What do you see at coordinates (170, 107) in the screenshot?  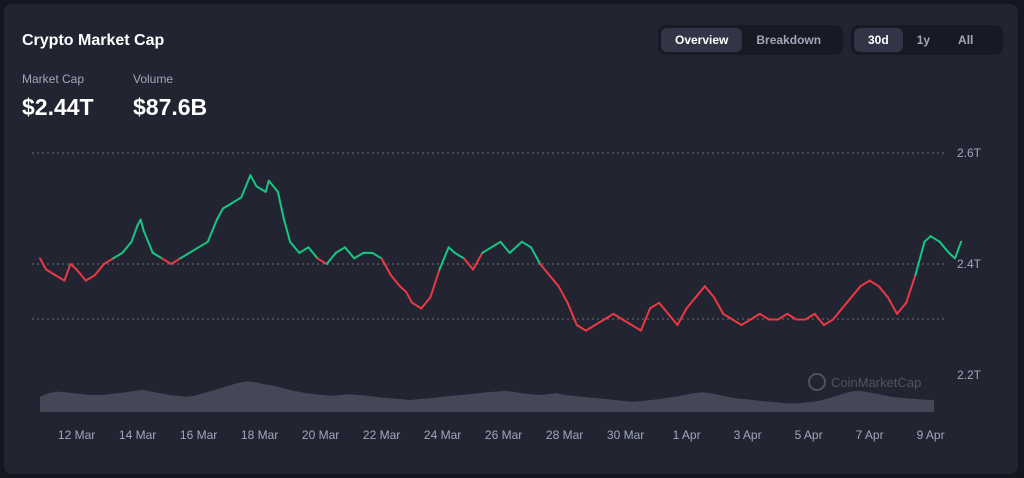 I see `volume-value: $87.6B` at bounding box center [170, 107].